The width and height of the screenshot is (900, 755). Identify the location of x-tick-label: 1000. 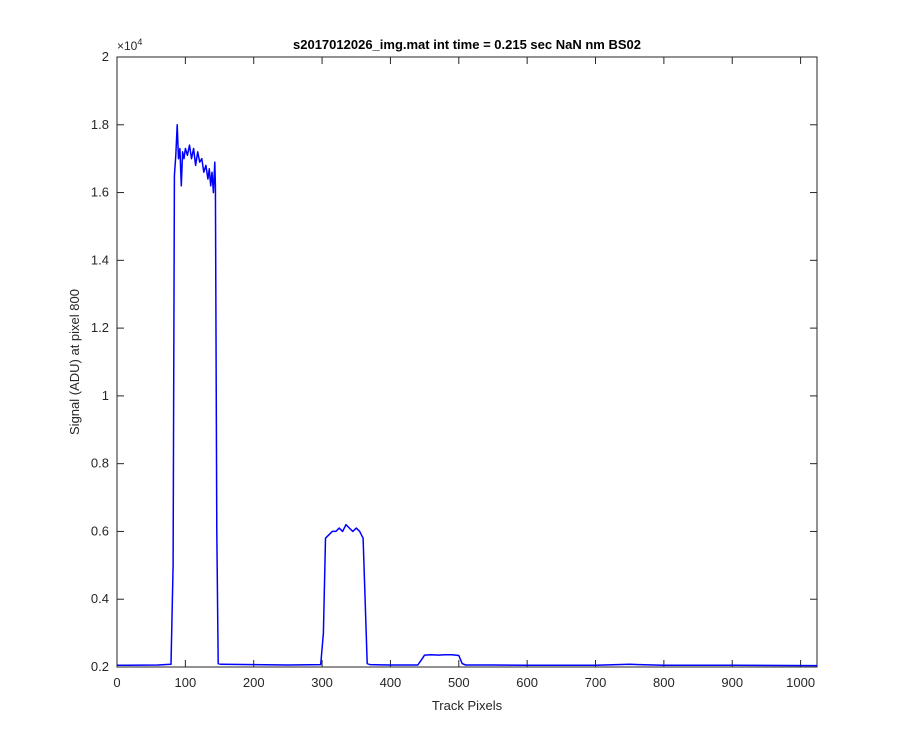
(800, 682).